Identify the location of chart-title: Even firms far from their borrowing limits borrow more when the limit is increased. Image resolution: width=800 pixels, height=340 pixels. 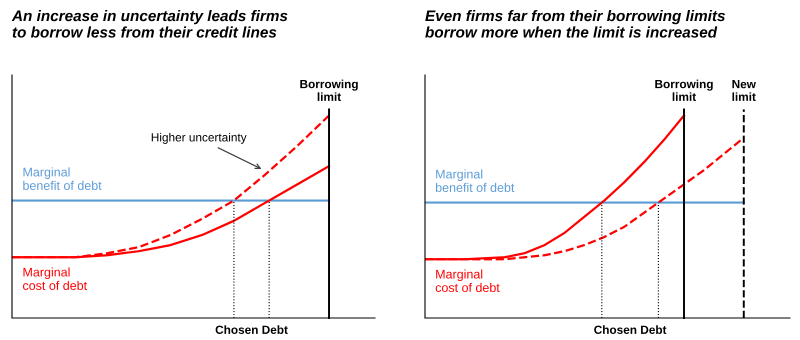
(575, 24).